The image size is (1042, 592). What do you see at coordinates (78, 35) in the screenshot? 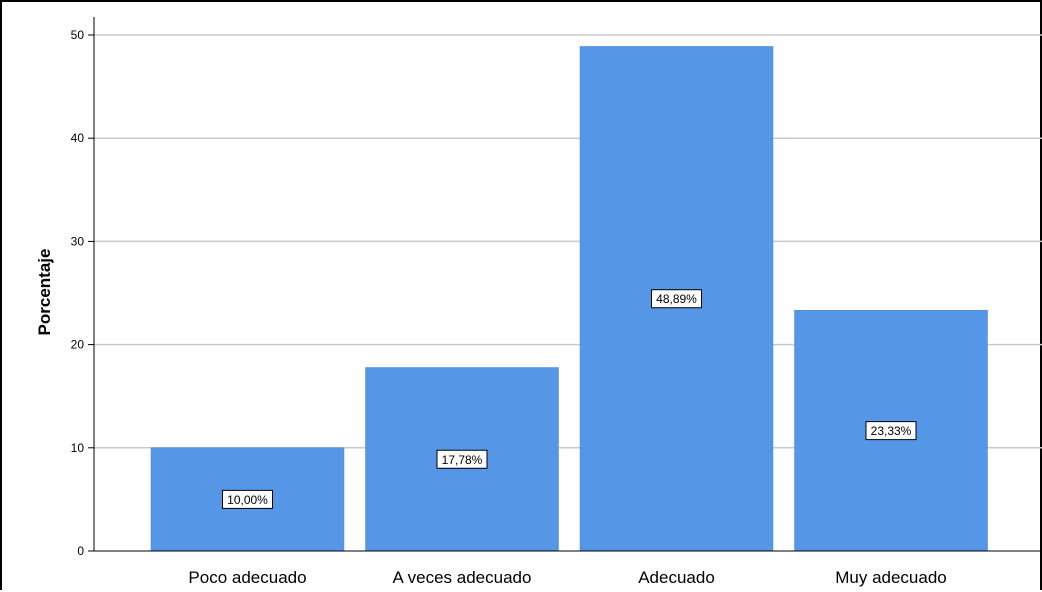
I see `y-tick-label: 50` at bounding box center [78, 35].